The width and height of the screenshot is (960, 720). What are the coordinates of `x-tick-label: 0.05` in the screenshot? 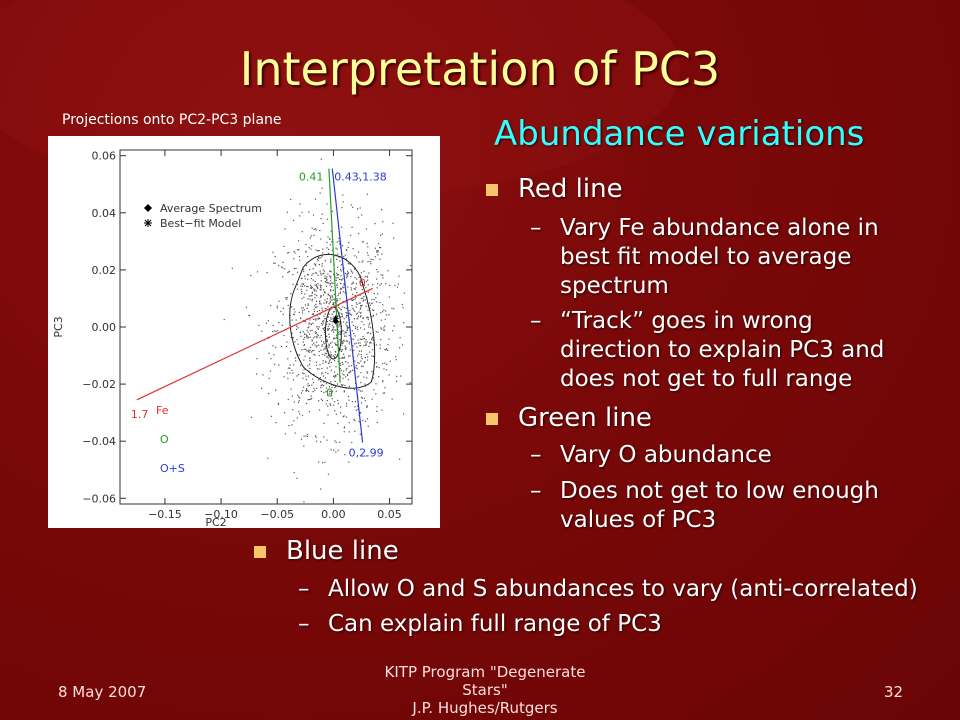 It's located at (389, 514).